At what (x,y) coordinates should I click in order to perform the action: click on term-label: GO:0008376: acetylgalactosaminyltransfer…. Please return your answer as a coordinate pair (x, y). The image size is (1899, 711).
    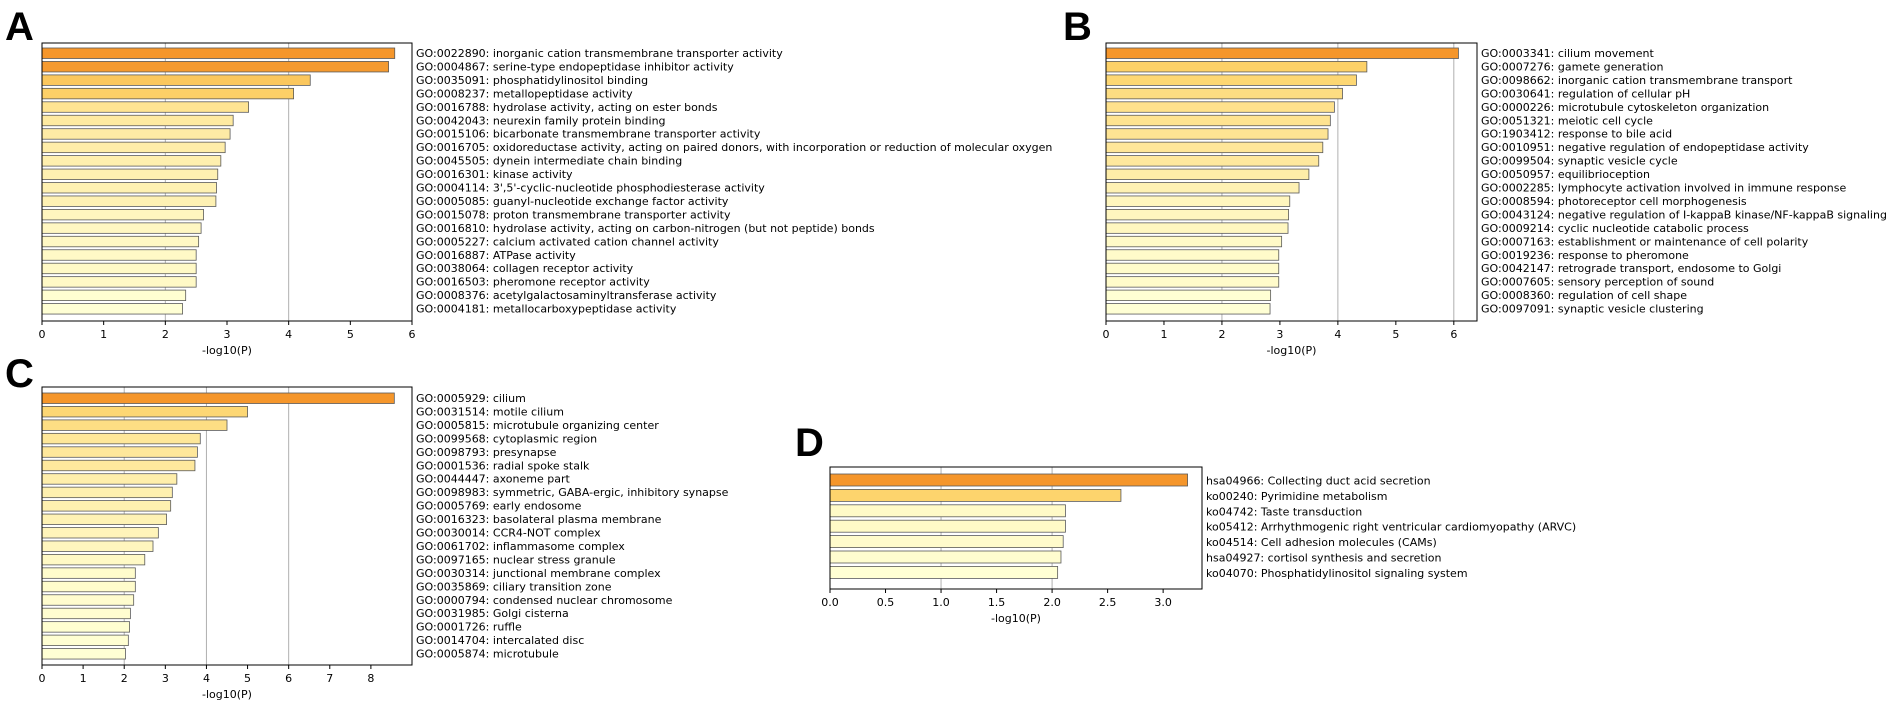
    Looking at the image, I should click on (566, 295).